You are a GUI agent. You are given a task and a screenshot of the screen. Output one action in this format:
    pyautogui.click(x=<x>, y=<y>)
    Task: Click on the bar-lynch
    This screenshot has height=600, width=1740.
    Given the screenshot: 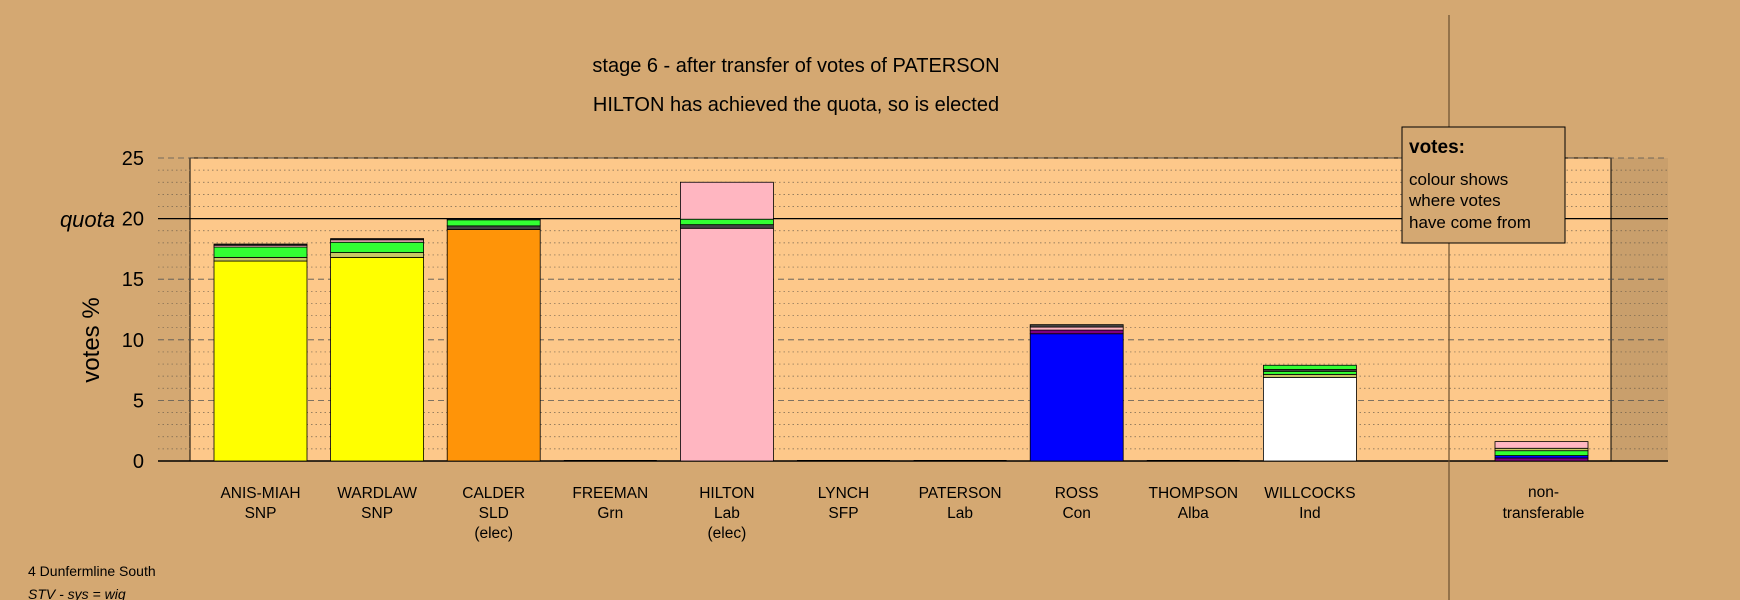 What is the action you would take?
    pyautogui.click(x=843, y=460)
    